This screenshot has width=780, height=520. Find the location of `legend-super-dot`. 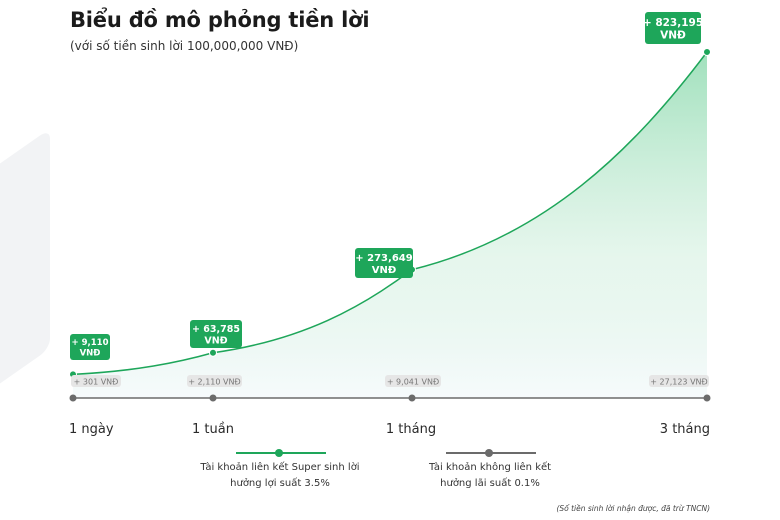

legend-super-dot is located at coordinates (279, 453).